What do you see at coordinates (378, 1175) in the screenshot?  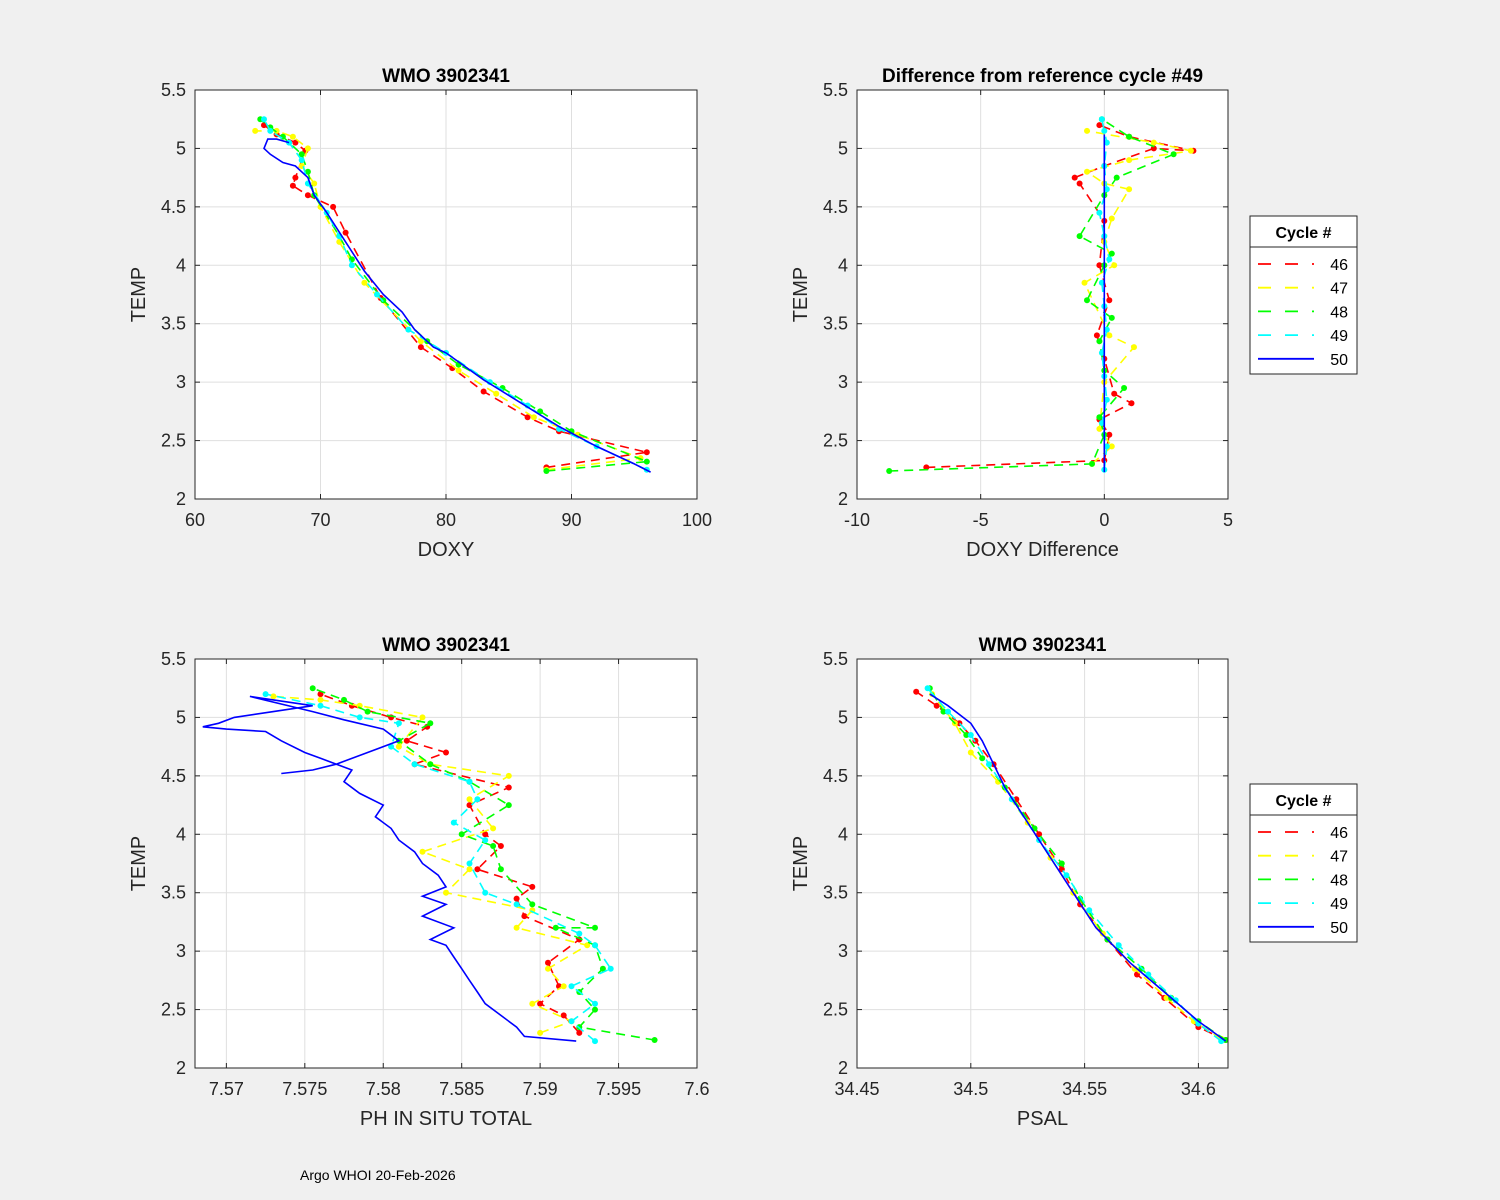 I see `footer-credit: Argo WHOI 20-Feb-2026` at bounding box center [378, 1175].